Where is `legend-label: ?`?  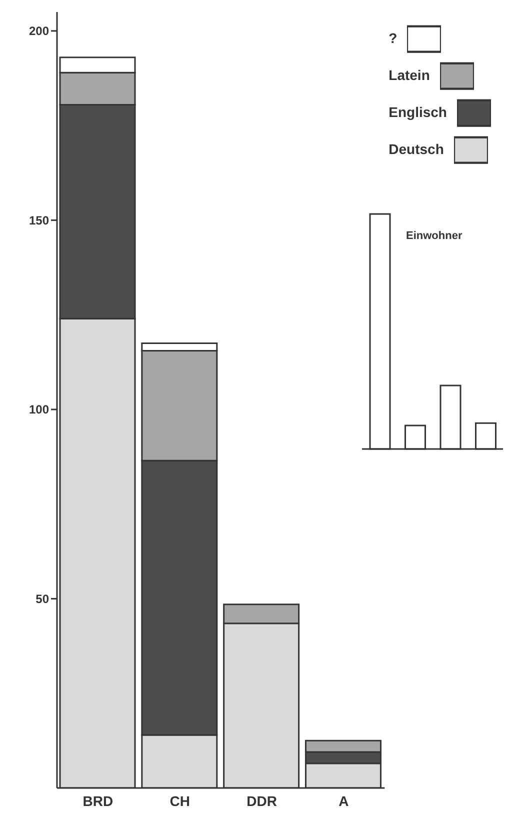 legend-label: ? is located at coordinates (393, 38).